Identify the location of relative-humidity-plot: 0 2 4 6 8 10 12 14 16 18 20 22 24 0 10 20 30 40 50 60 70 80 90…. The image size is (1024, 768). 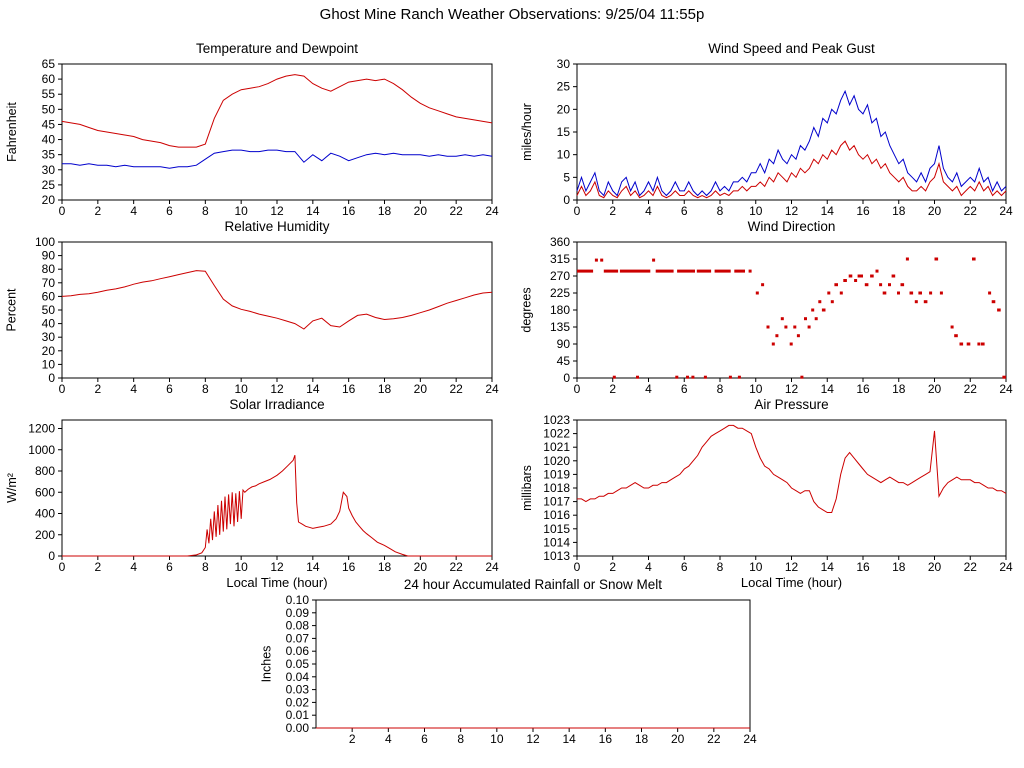
(252, 316).